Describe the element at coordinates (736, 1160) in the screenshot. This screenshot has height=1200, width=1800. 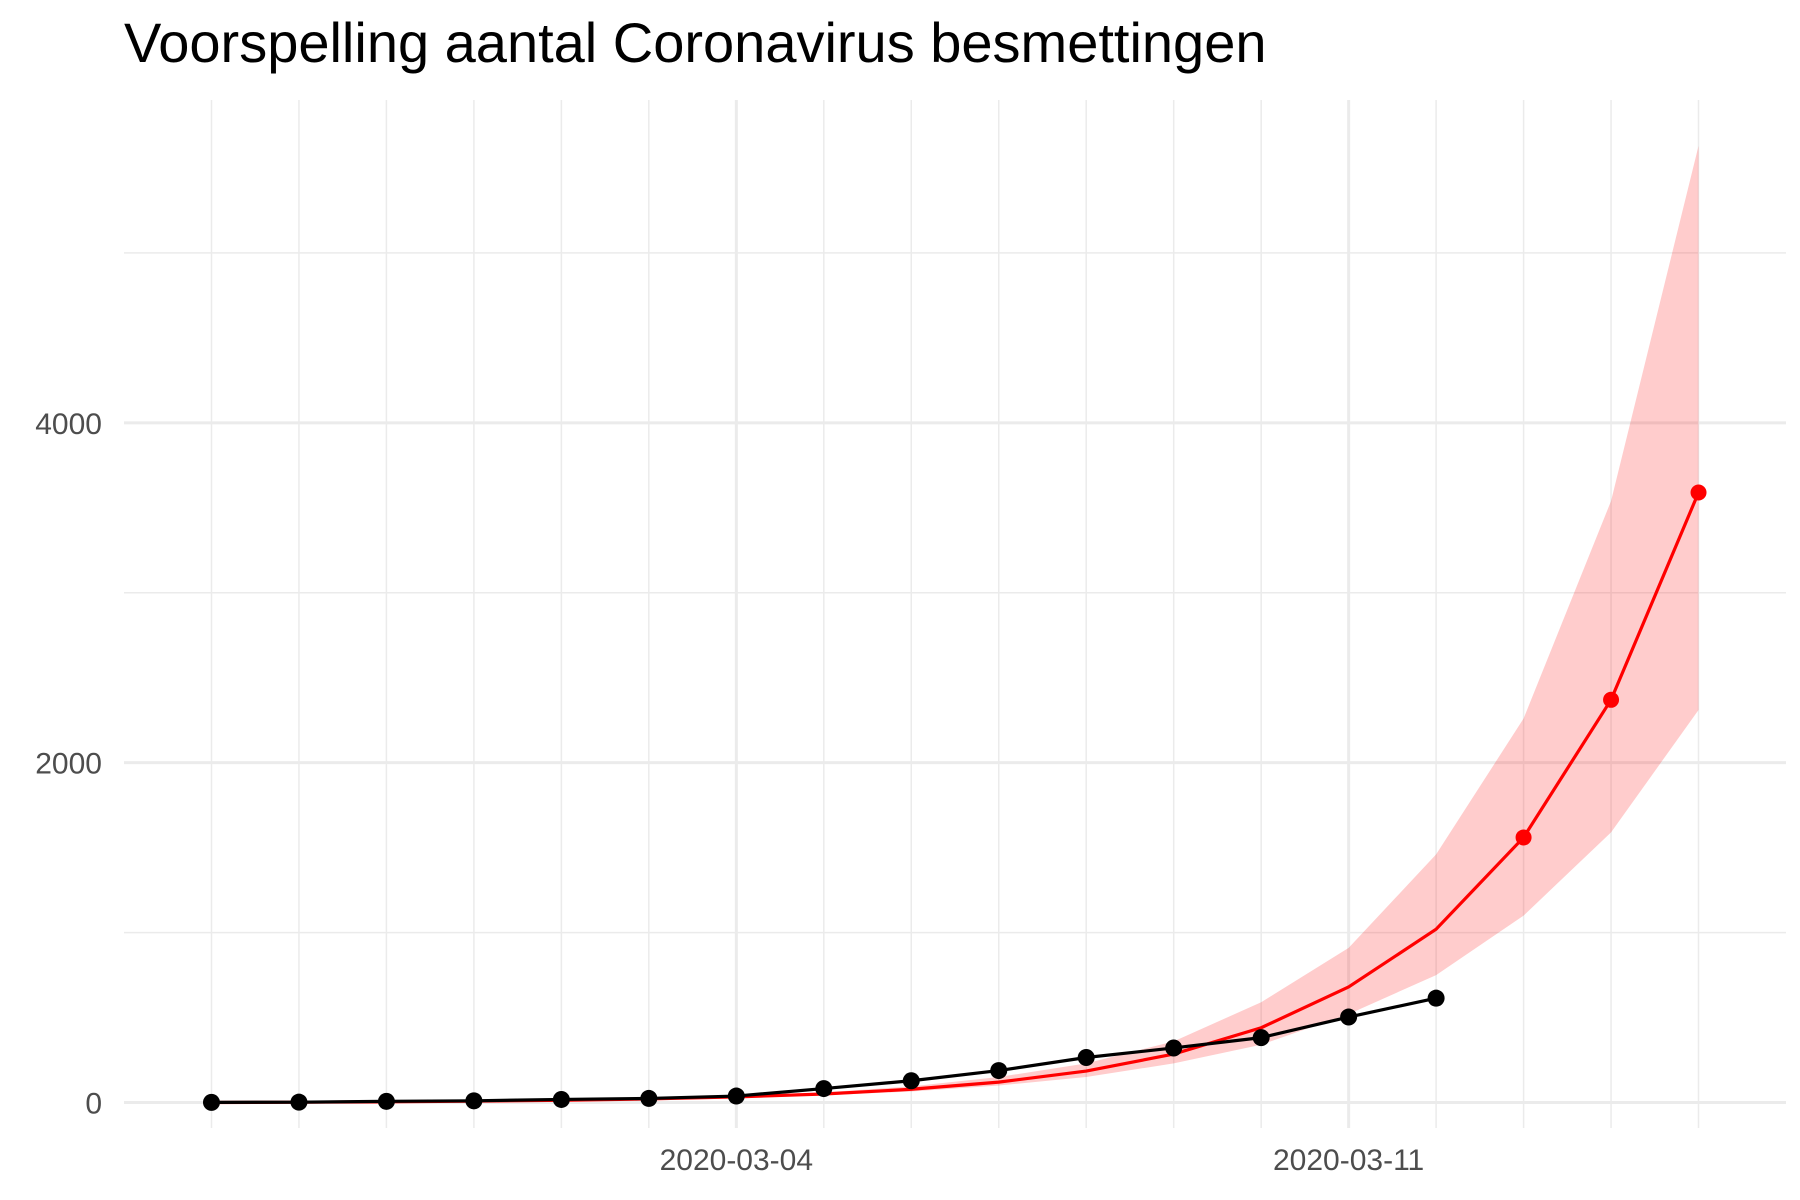
I see `x-tick-label: 2020-03-04` at that location.